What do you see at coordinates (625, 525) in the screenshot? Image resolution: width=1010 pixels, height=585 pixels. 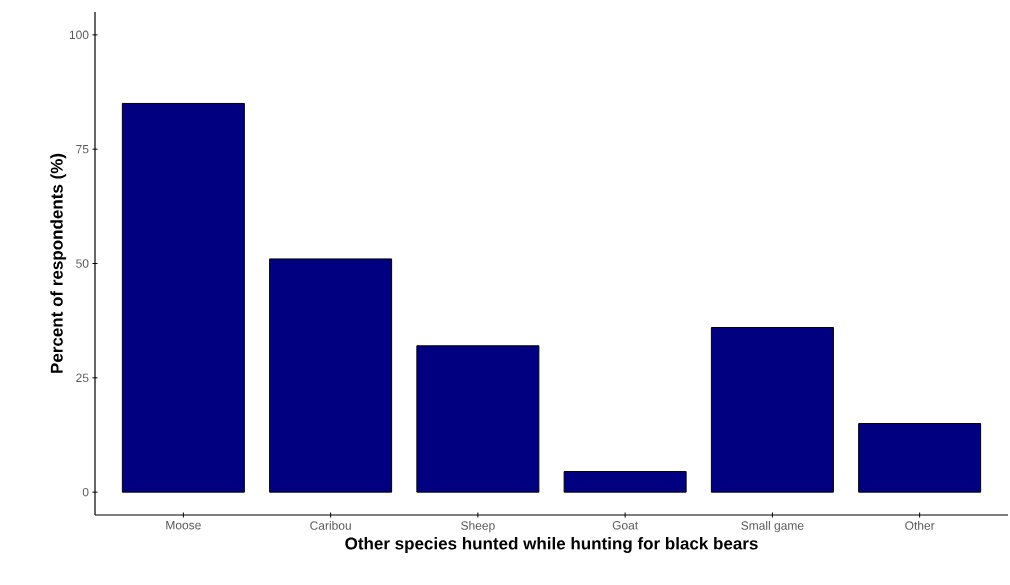 I see `x-tick-label: Goat` at bounding box center [625, 525].